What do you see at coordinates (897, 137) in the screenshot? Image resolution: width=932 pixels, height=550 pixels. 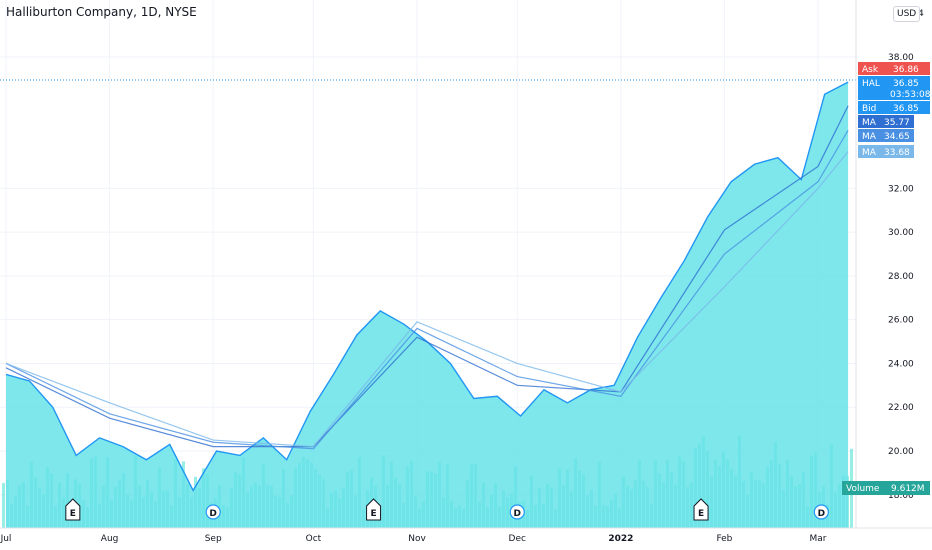 I see `ma-tag-2-value: 34.65` at bounding box center [897, 137].